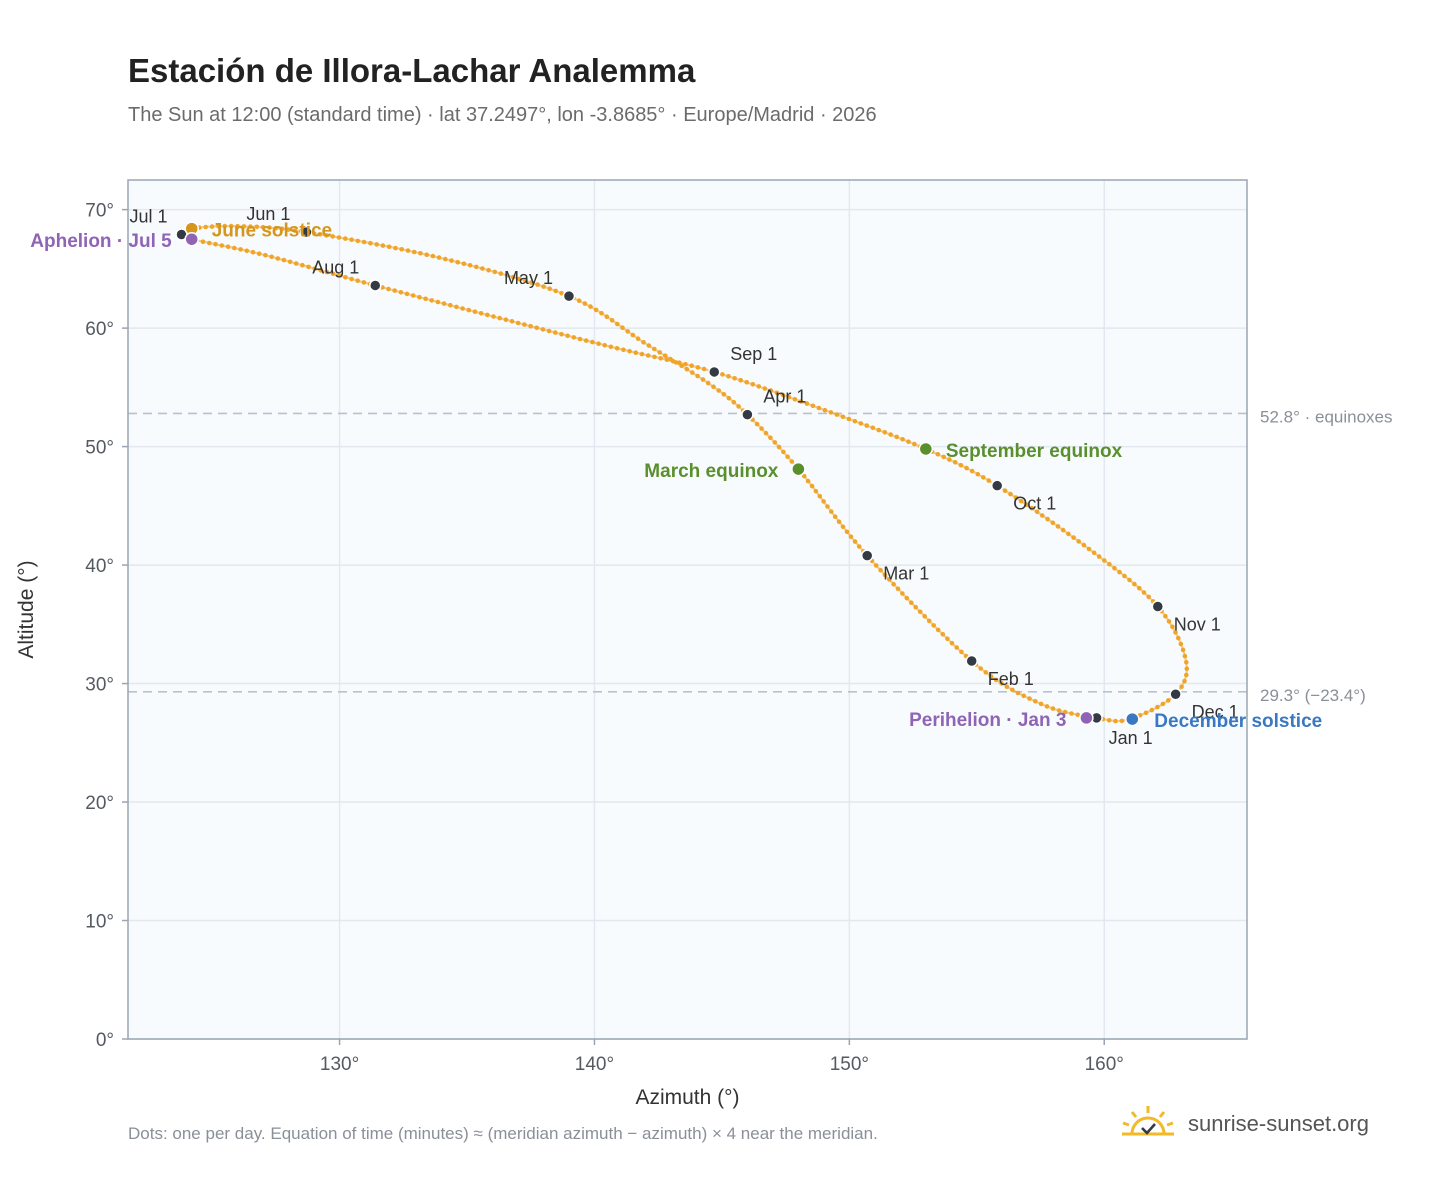  What do you see at coordinates (272, 231) in the screenshot?
I see `key-event-label: June solstice` at bounding box center [272, 231].